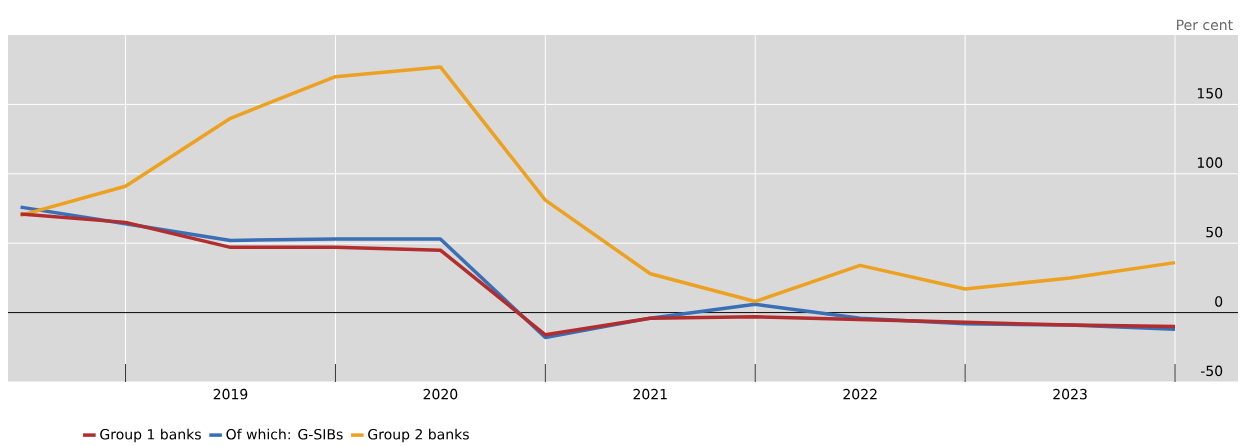 This screenshot has width=1250, height=446. Describe the element at coordinates (230, 394) in the screenshot. I see `x-tick-label: 2019` at that location.